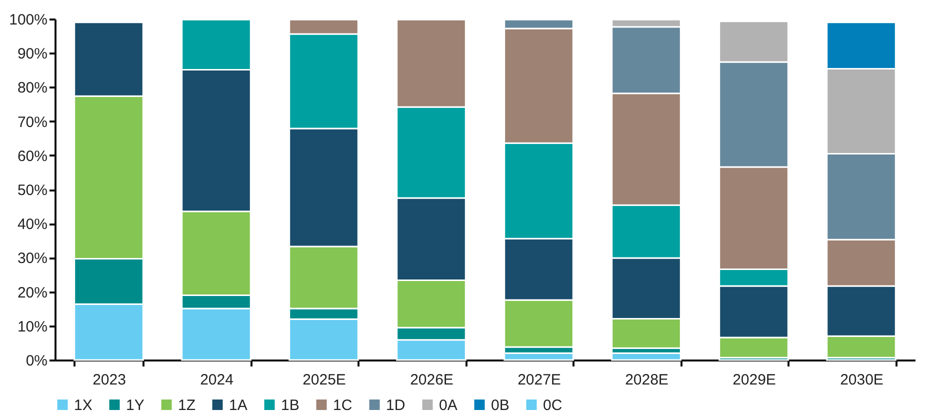  What do you see at coordinates (646, 380) in the screenshot?
I see `x-tick-label: 2028E` at bounding box center [646, 380].